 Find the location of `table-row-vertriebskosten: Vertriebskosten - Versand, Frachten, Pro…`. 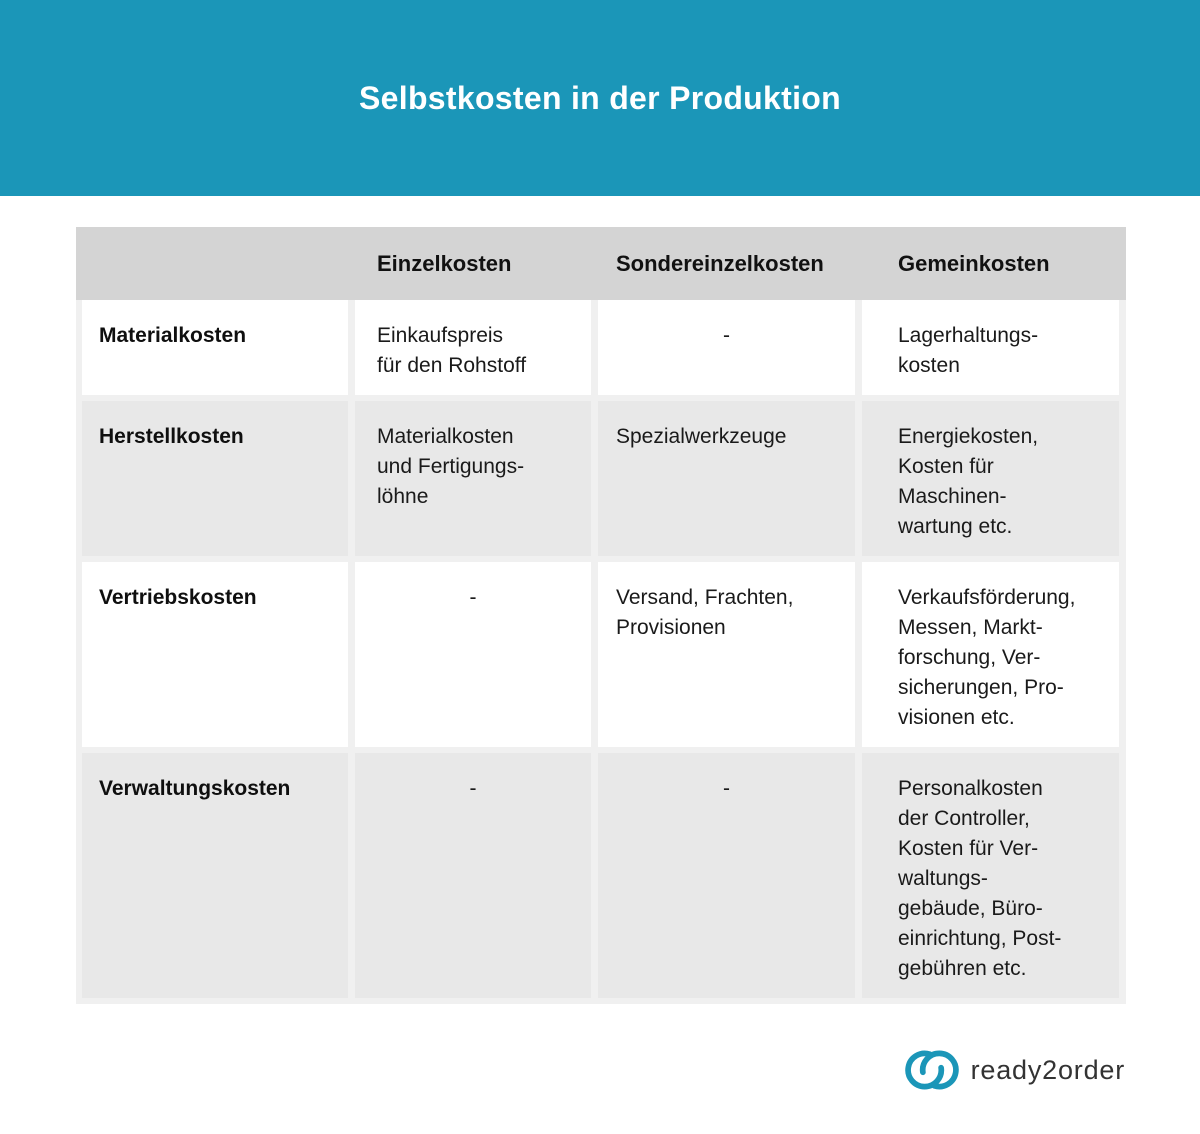

table-row-vertriebskosten: Vertriebskosten - Versand, Frachten, Pro… is located at coordinates (601, 654).